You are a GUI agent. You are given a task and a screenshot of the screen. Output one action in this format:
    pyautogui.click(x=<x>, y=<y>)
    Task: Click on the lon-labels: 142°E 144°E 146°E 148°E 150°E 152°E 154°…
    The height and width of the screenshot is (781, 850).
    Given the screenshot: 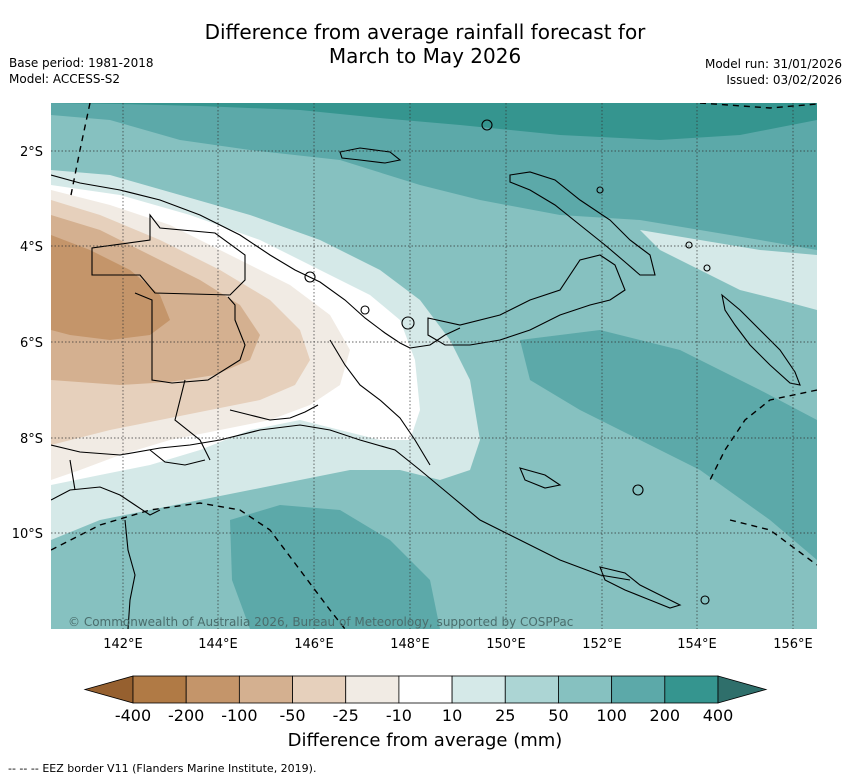 What is the action you would take?
    pyautogui.click(x=458, y=644)
    